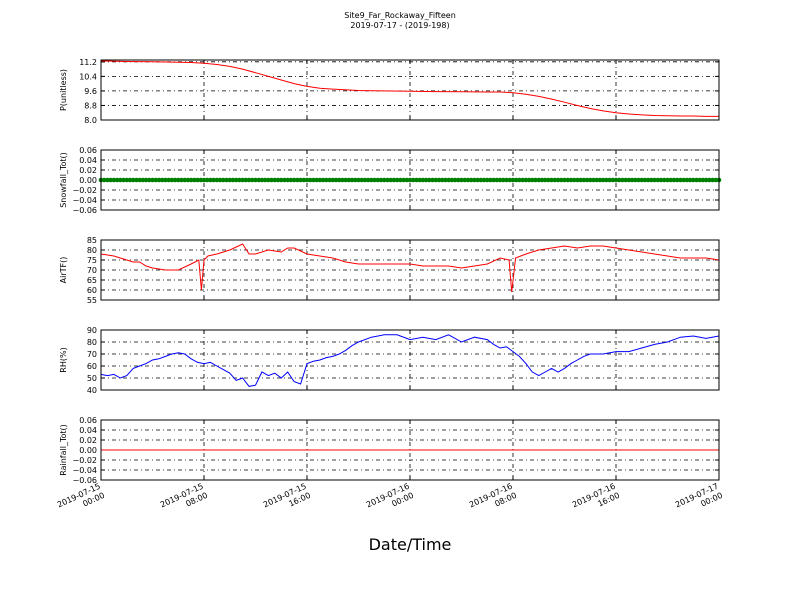 This screenshot has width=800, height=600. What do you see at coordinates (493, 500) in the screenshot?
I see `x-tick-label: 2019-07-1608:00` at bounding box center [493, 500].